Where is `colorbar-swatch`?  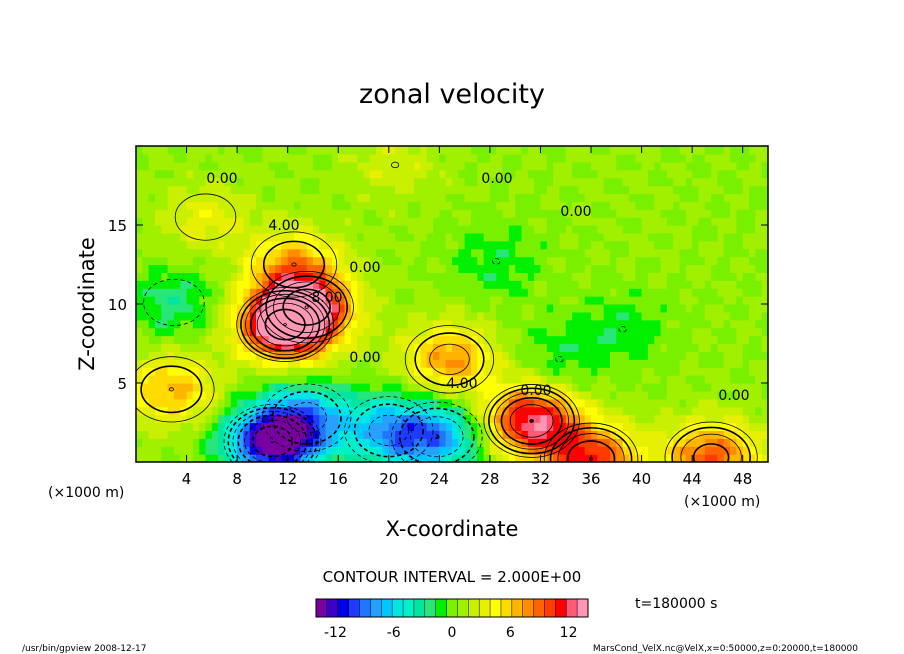 colorbar-swatch is located at coordinates (387, 608).